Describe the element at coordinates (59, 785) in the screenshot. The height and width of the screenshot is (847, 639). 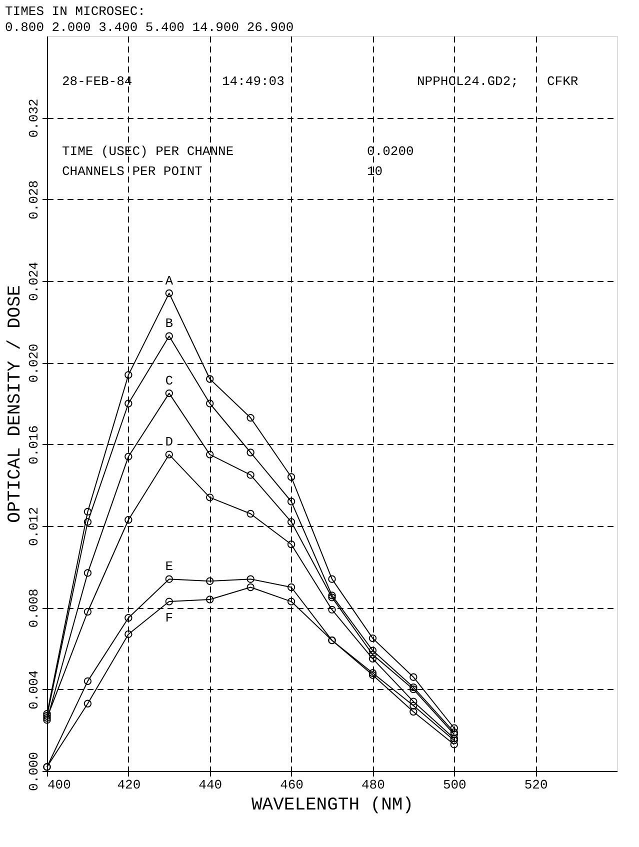
I see `x-tick-label: 400` at that location.